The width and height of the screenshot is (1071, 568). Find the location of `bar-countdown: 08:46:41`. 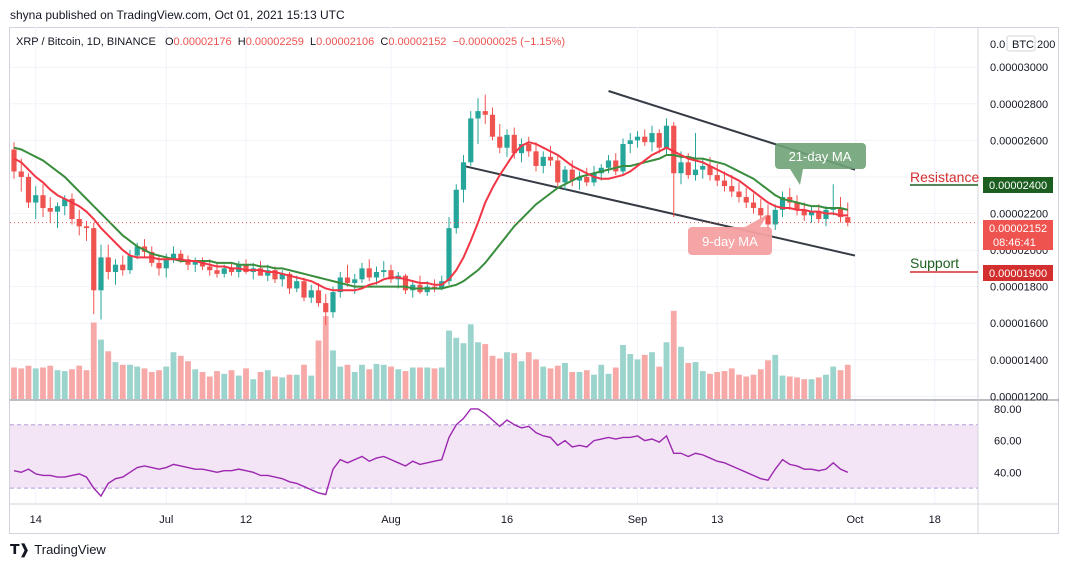

bar-countdown: 08:46:41 is located at coordinates (1014, 243).